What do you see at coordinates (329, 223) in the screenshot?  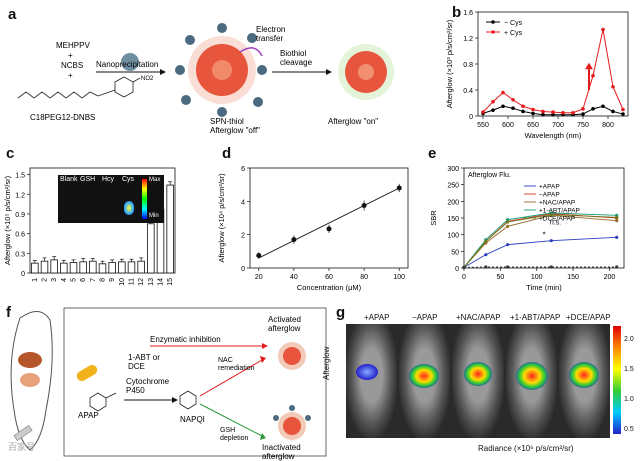 I see `fit-line` at bounding box center [329, 223].